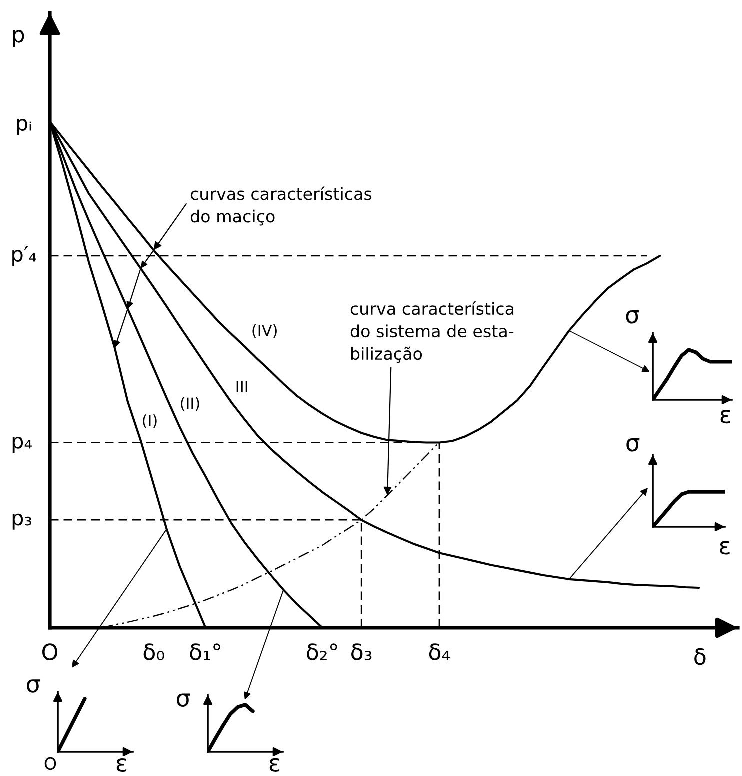 Image resolution: width=742 pixels, height=776 pixels. I want to click on annotation: curva característica do sistema de esta- bilização, so click(432, 333).